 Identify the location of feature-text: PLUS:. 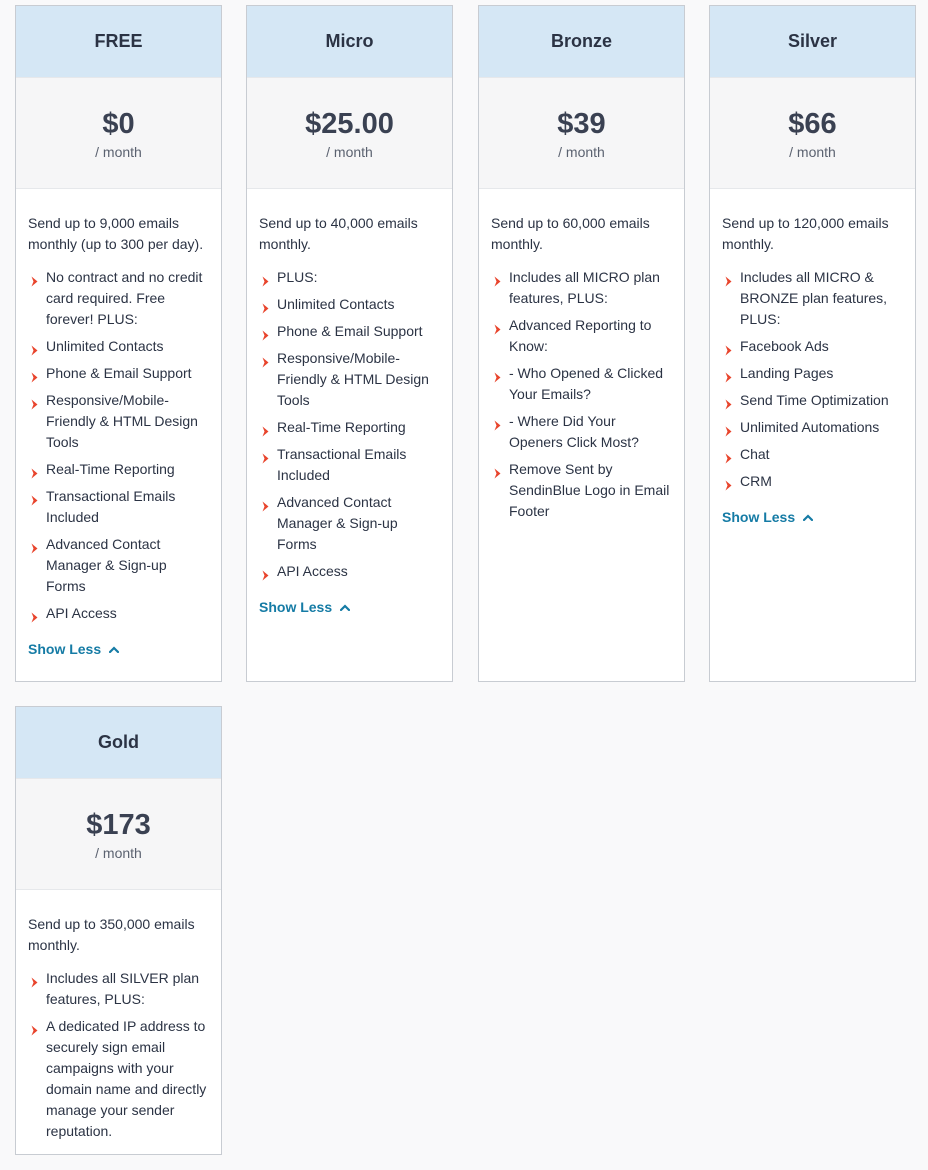
(297, 277).